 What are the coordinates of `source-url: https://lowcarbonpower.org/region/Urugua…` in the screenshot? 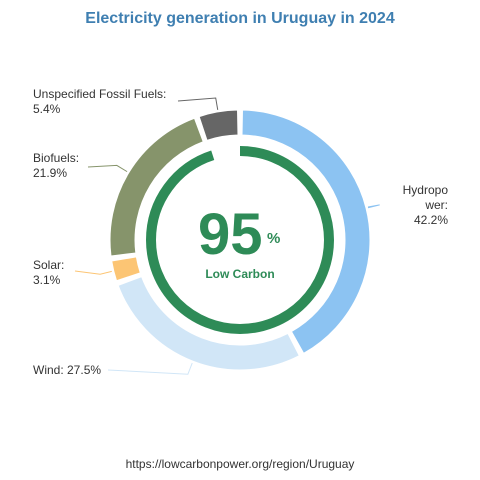 It's located at (240, 464).